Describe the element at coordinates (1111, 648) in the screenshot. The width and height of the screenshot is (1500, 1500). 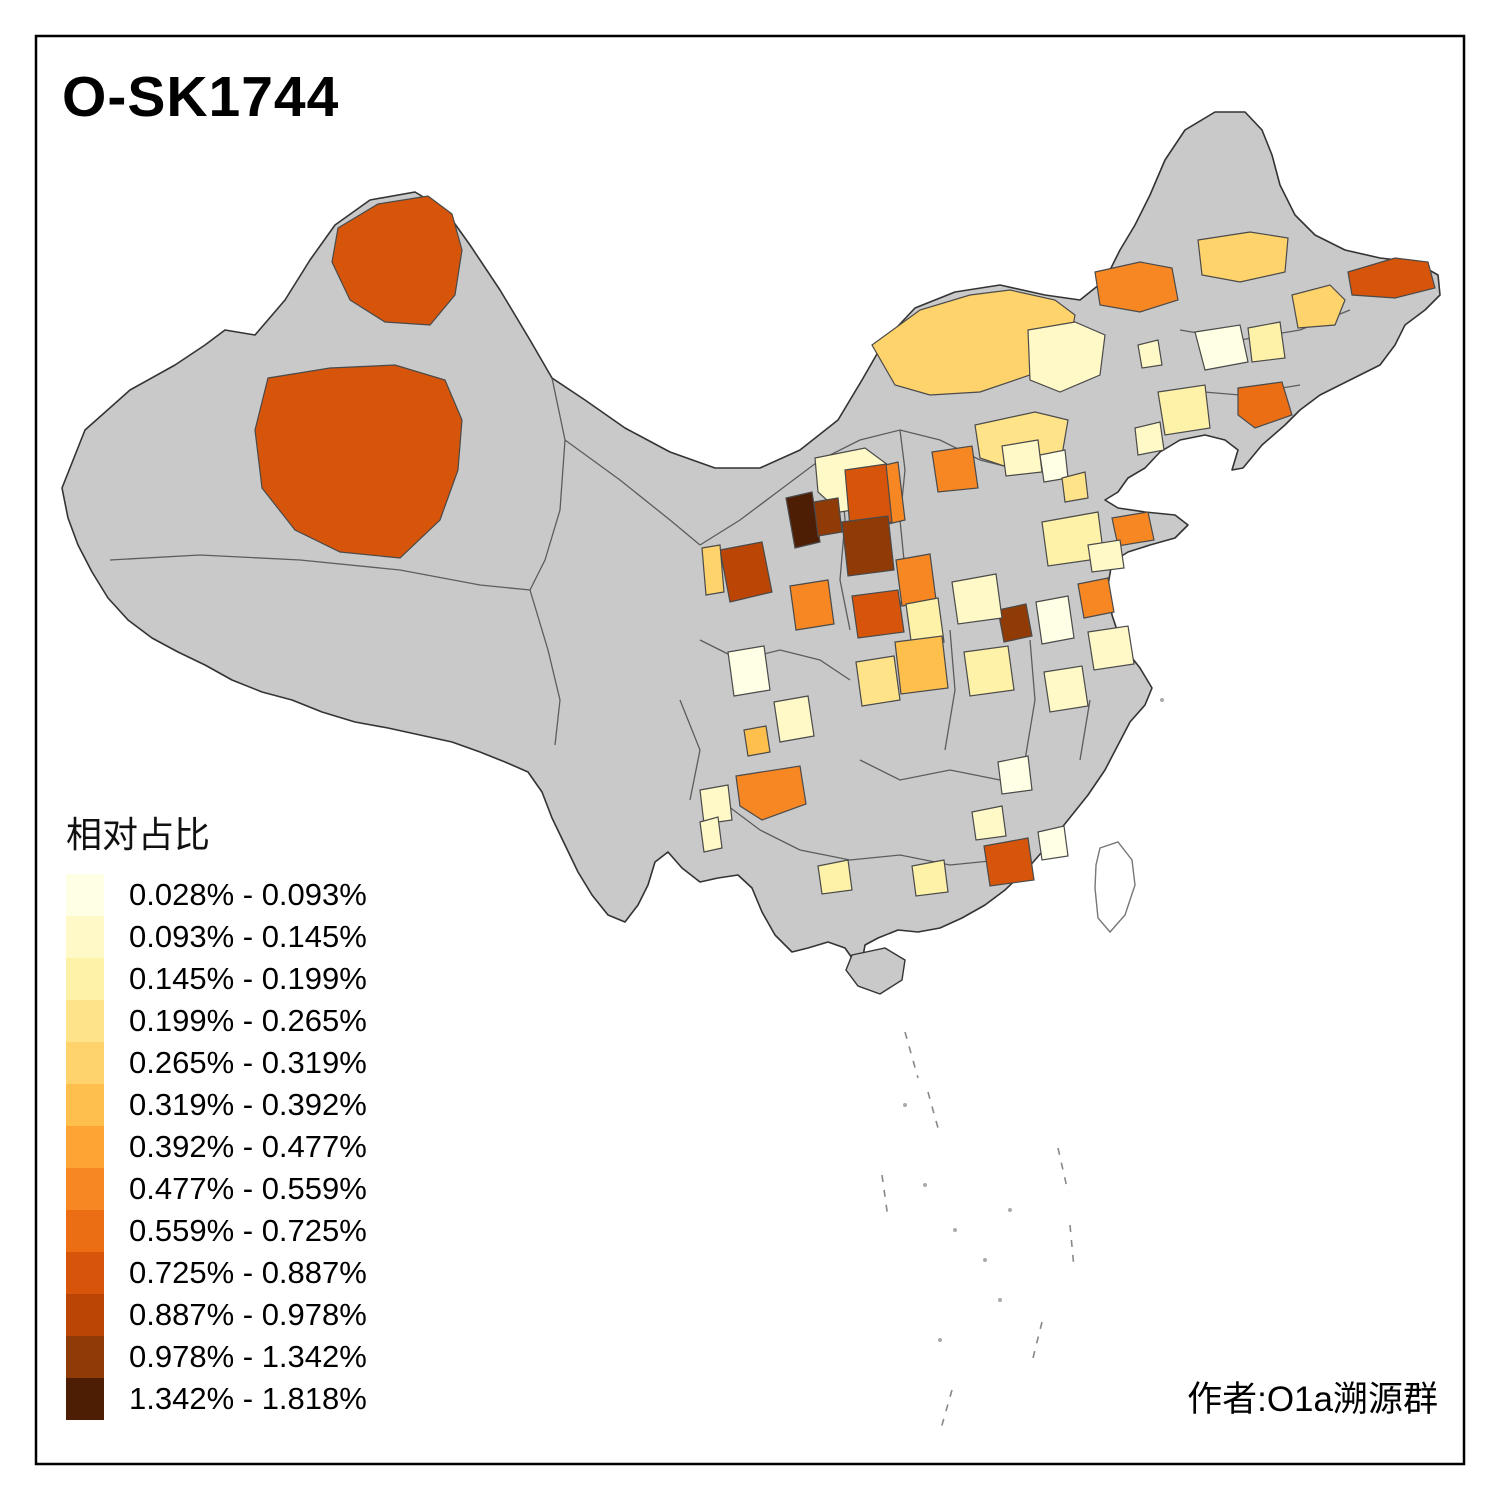
I see `map-region-jiangsu-pale` at that location.